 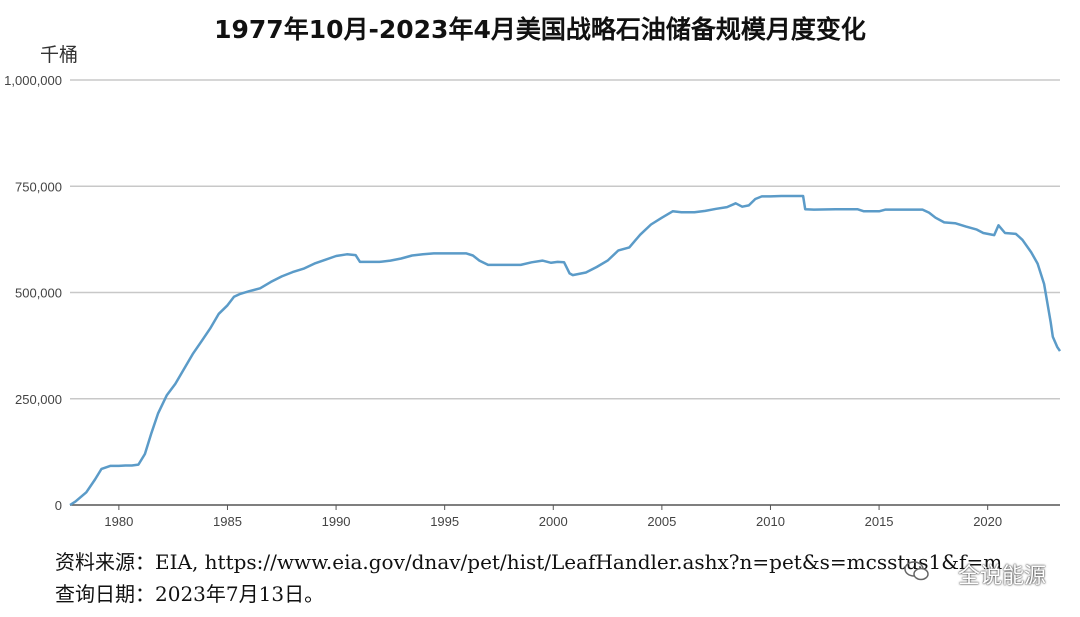 I want to click on x-tick-labels: 1980 1985 1990 1995 2000 2005 2010 2015 2020, so click(x=553, y=517).